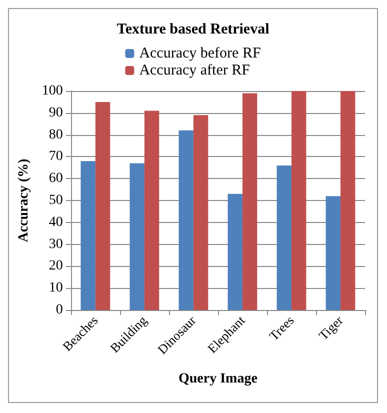 Image resolution: width=387 pixels, height=413 pixels. I want to click on y-tick-label: 40, so click(55, 222).